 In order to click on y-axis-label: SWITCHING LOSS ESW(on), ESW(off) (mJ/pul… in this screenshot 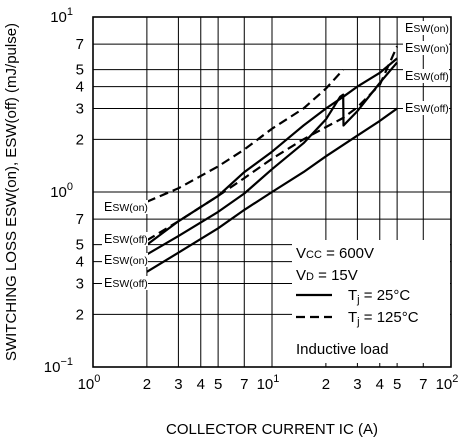, I will do `click(11, 192)`.